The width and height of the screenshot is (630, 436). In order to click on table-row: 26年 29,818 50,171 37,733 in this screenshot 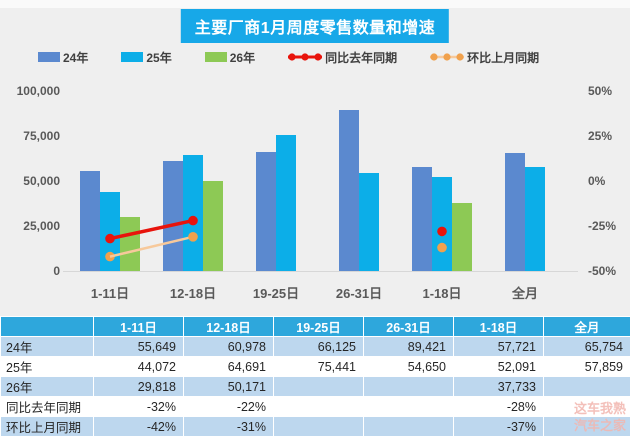, I will do `click(315, 386)`.